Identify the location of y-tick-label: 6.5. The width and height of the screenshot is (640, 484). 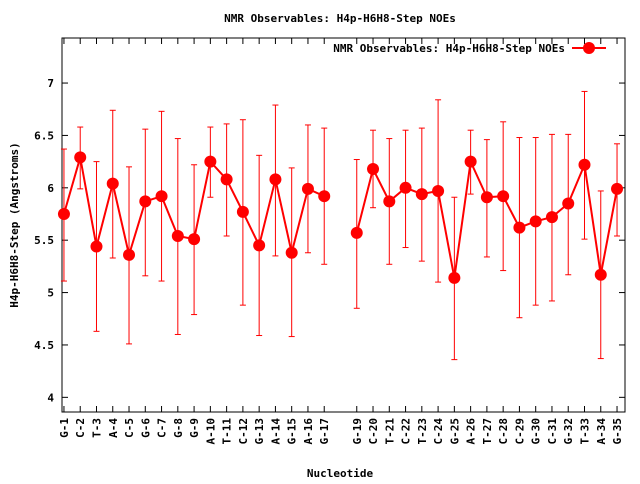
(44, 135).